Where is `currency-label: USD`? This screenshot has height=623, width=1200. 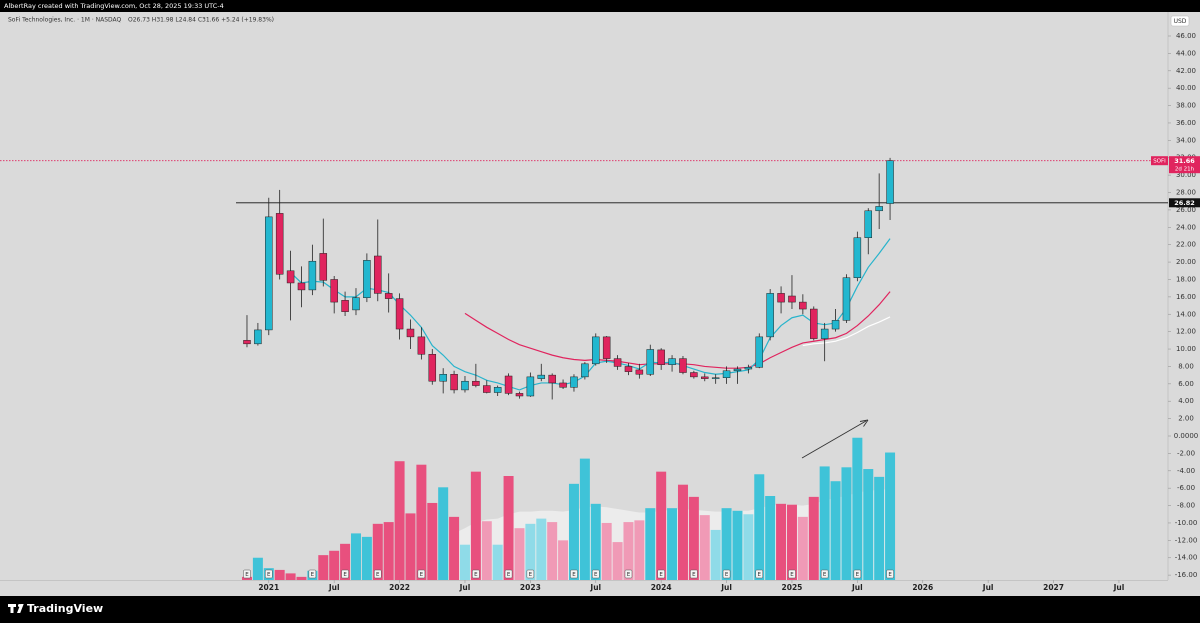
currency-label: USD is located at coordinates (1180, 21).